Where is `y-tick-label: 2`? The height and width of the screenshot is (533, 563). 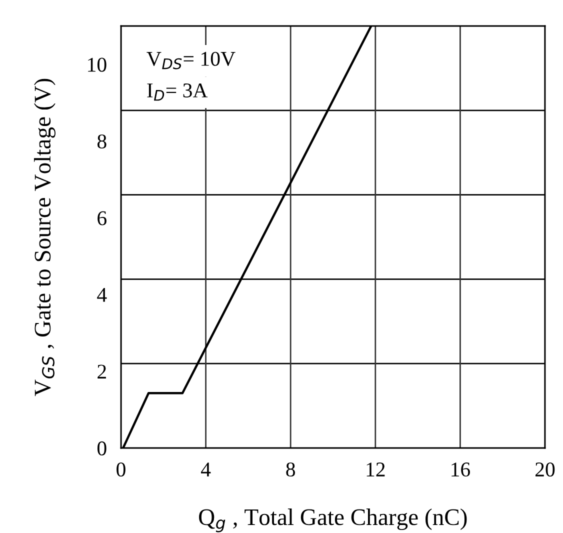 y-tick-label: 2 is located at coordinates (102, 371).